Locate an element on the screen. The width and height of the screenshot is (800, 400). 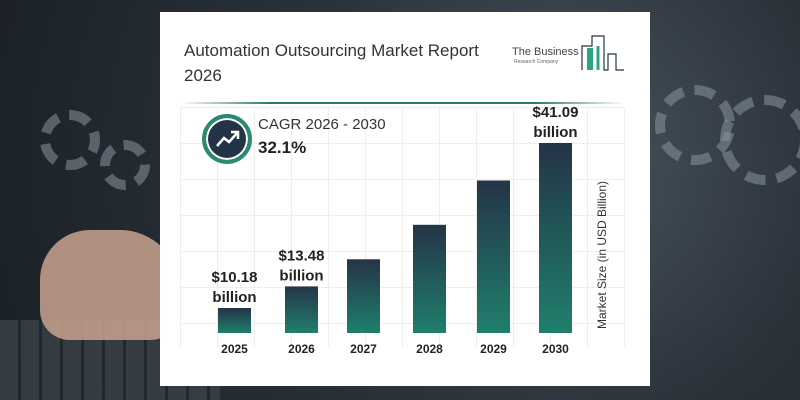
cagr-label: CAGR 2026 - 2030 is located at coordinates (322, 124).